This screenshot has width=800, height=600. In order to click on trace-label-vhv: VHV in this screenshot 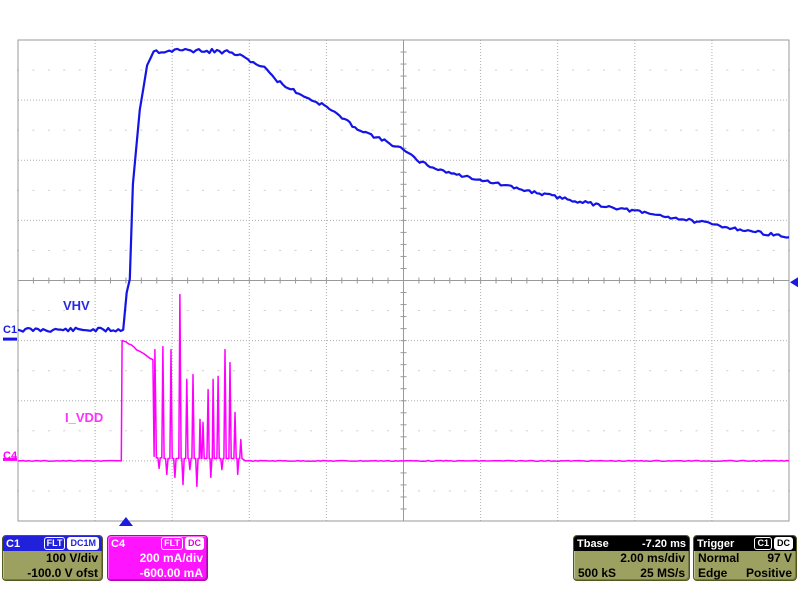, I will do `click(76, 305)`.